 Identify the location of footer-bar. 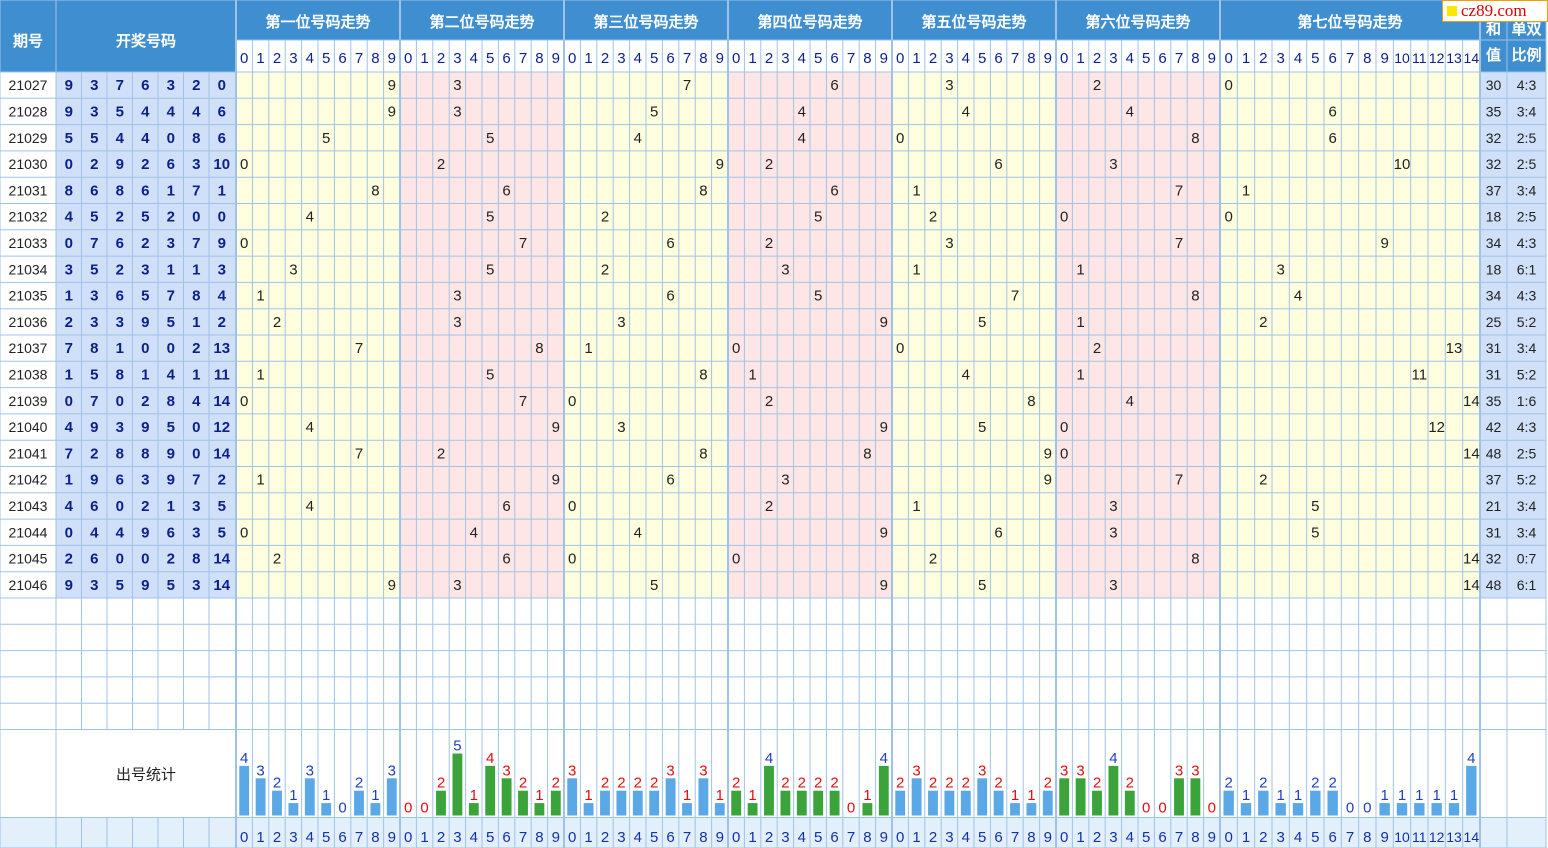
(773, 832).